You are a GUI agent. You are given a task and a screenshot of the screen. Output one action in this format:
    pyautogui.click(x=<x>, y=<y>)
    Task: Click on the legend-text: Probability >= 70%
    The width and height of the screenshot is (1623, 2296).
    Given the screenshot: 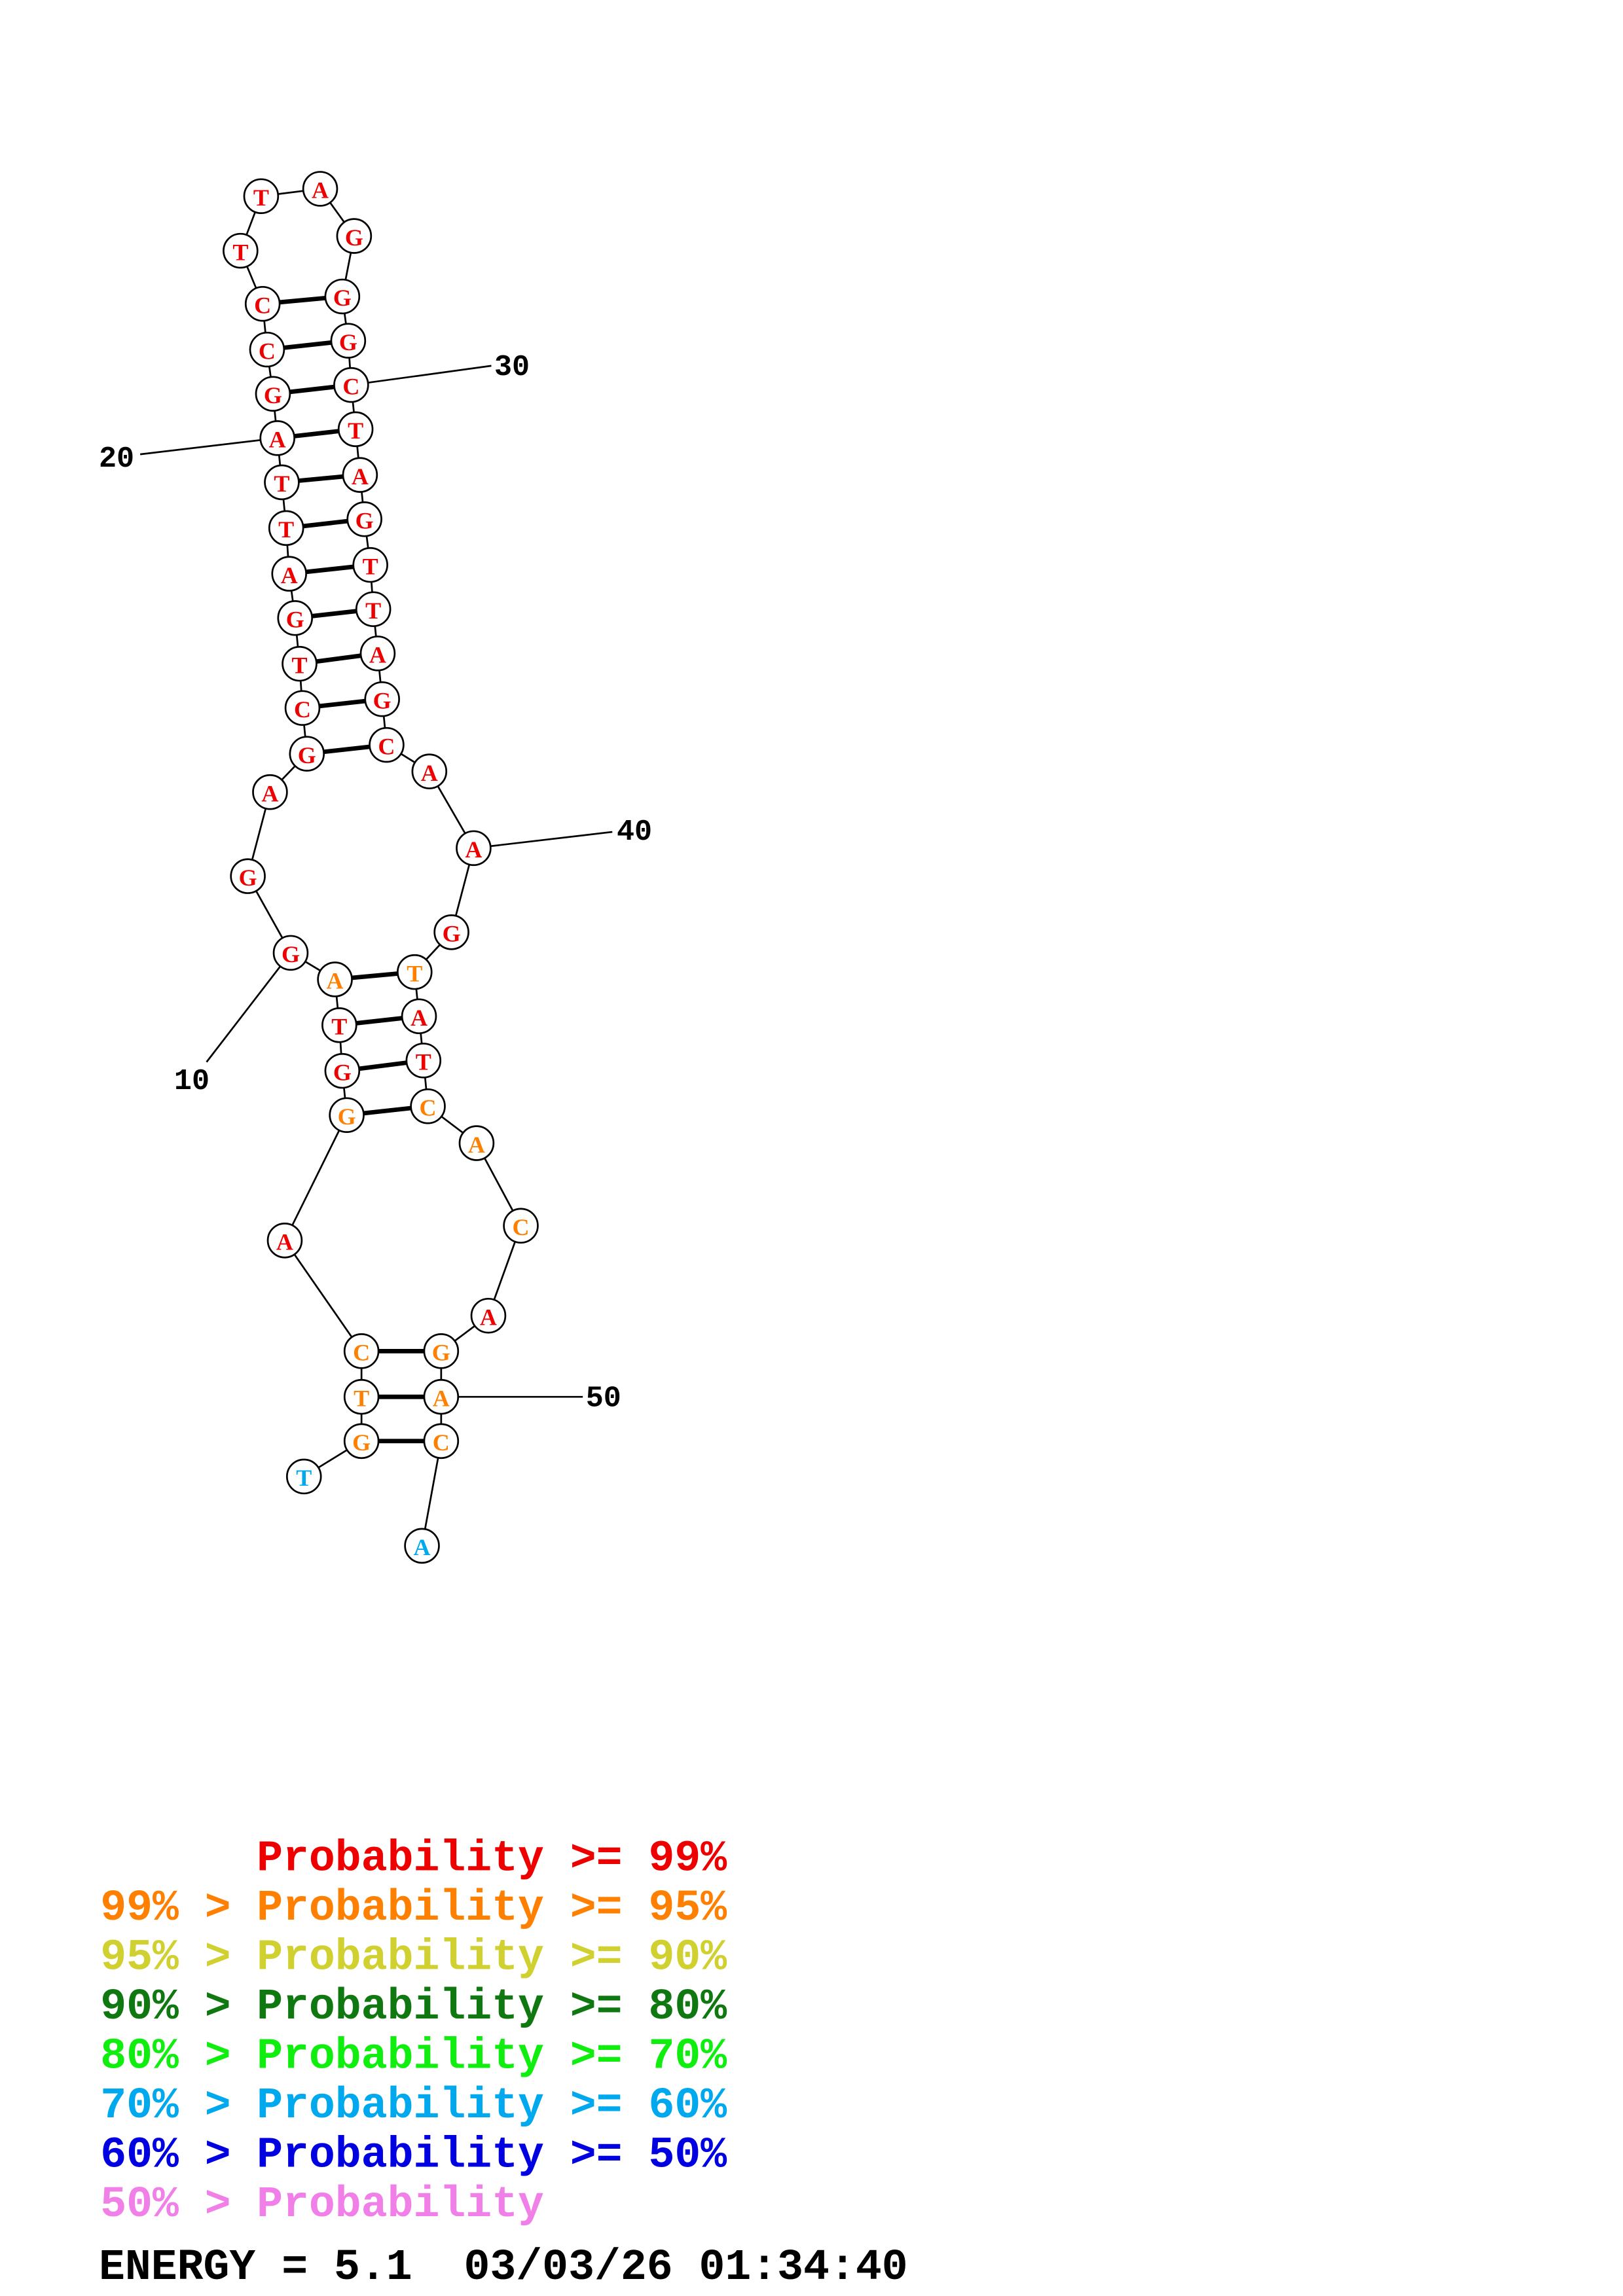 What is the action you would take?
    pyautogui.click(x=492, y=2056)
    